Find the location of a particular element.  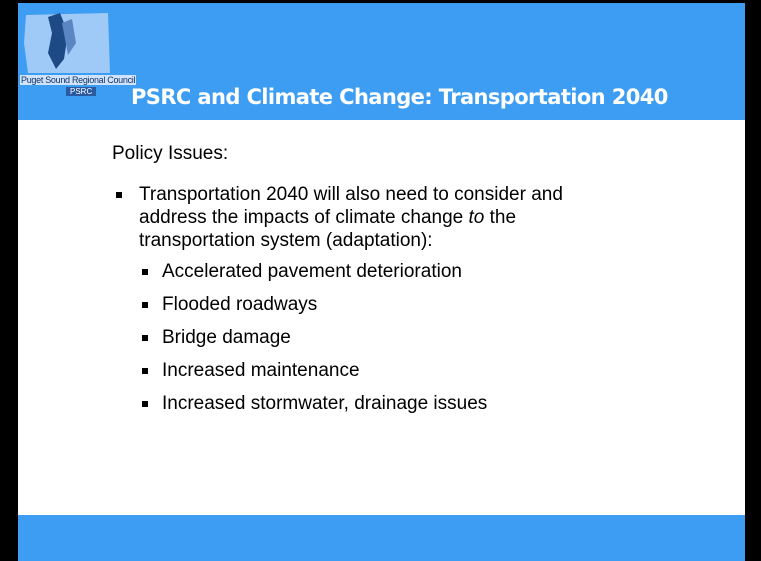

sub-bullet: Flooded roadways is located at coordinates (352, 304).